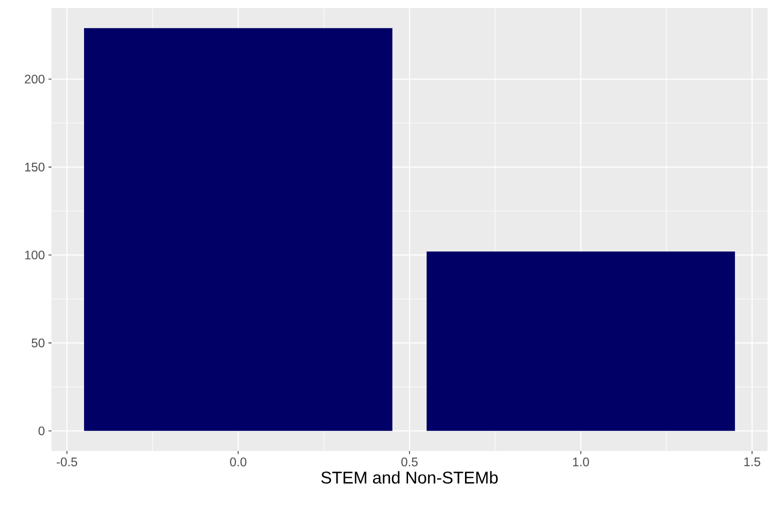 This screenshot has width=768, height=513. I want to click on y-tick-label: 200, so click(34, 79).